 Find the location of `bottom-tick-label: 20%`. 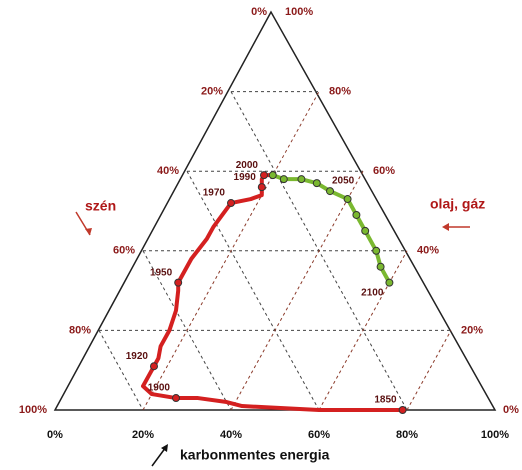

bottom-tick-label: 20% is located at coordinates (143, 435).